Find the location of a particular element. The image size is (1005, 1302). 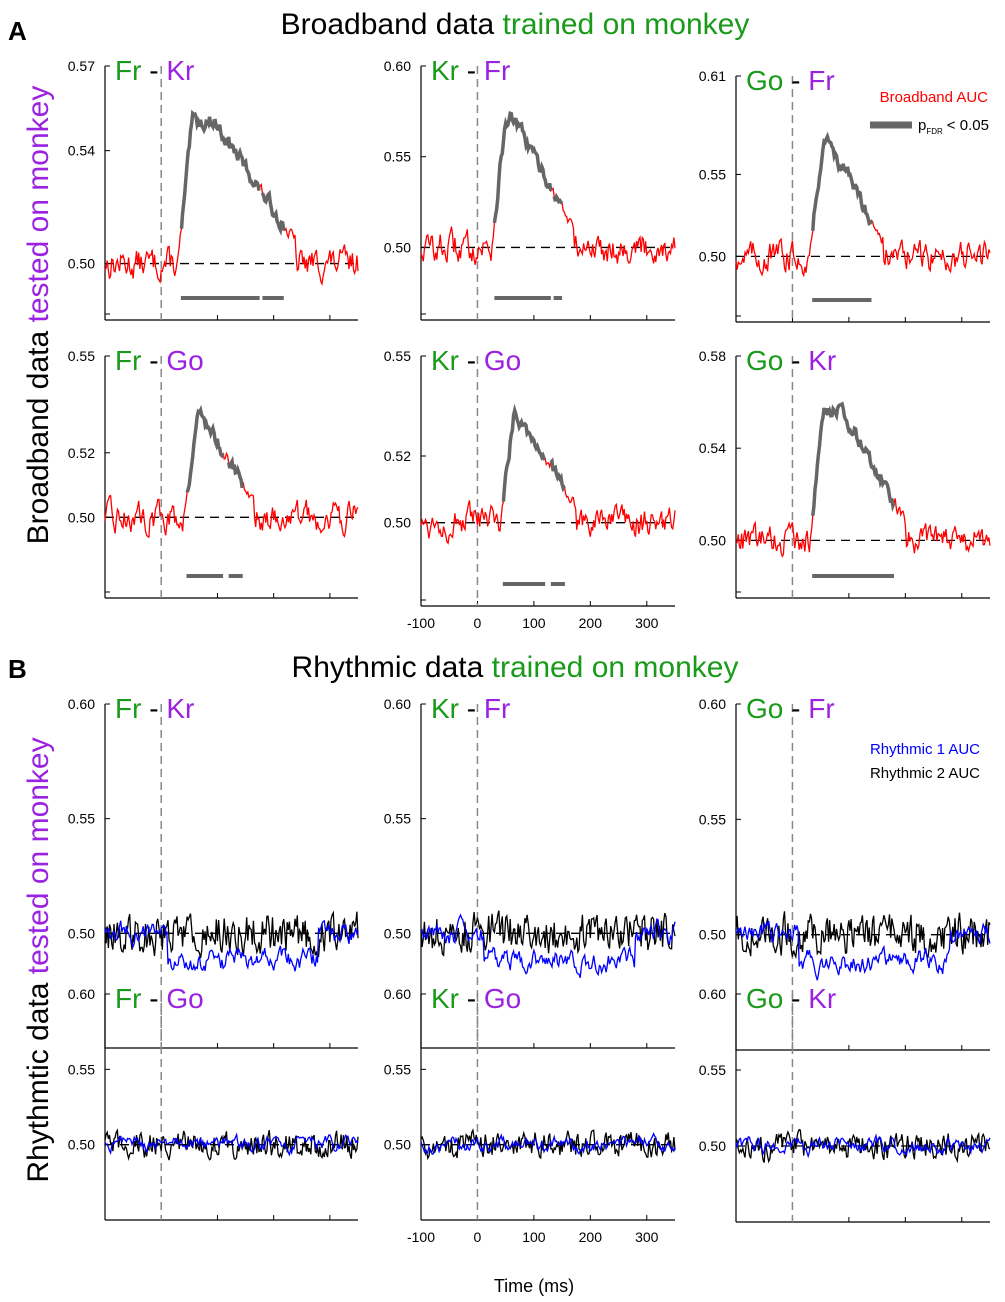

subplot-b-fr-kr: 0.60 0.55 0.50 Fr - Kr is located at coordinates (213, 871).